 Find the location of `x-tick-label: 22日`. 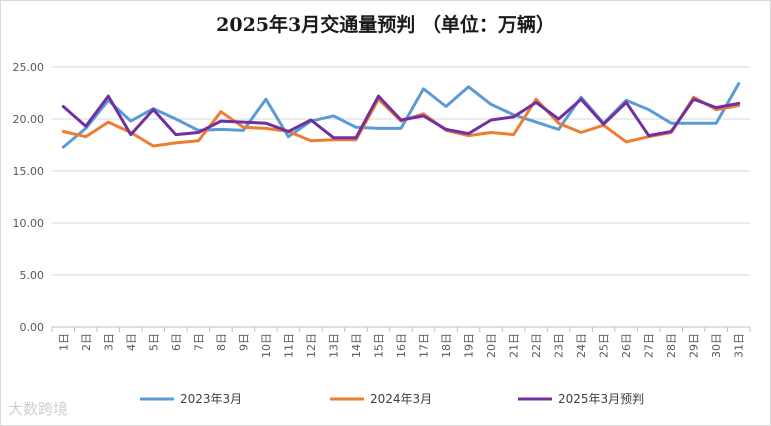

x-tick-label: 22日 is located at coordinates (536, 345).